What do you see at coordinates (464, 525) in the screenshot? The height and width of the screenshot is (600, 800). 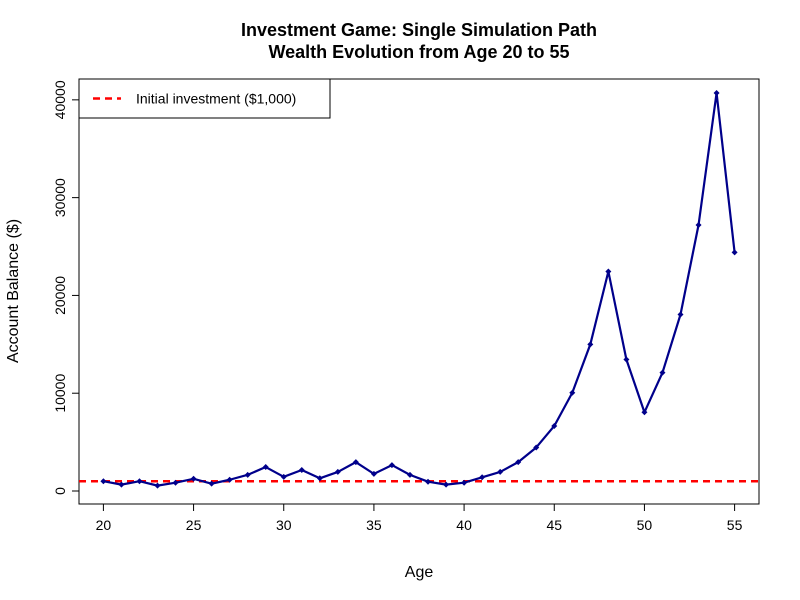 I see `x-tick-label-40: 40` at bounding box center [464, 525].